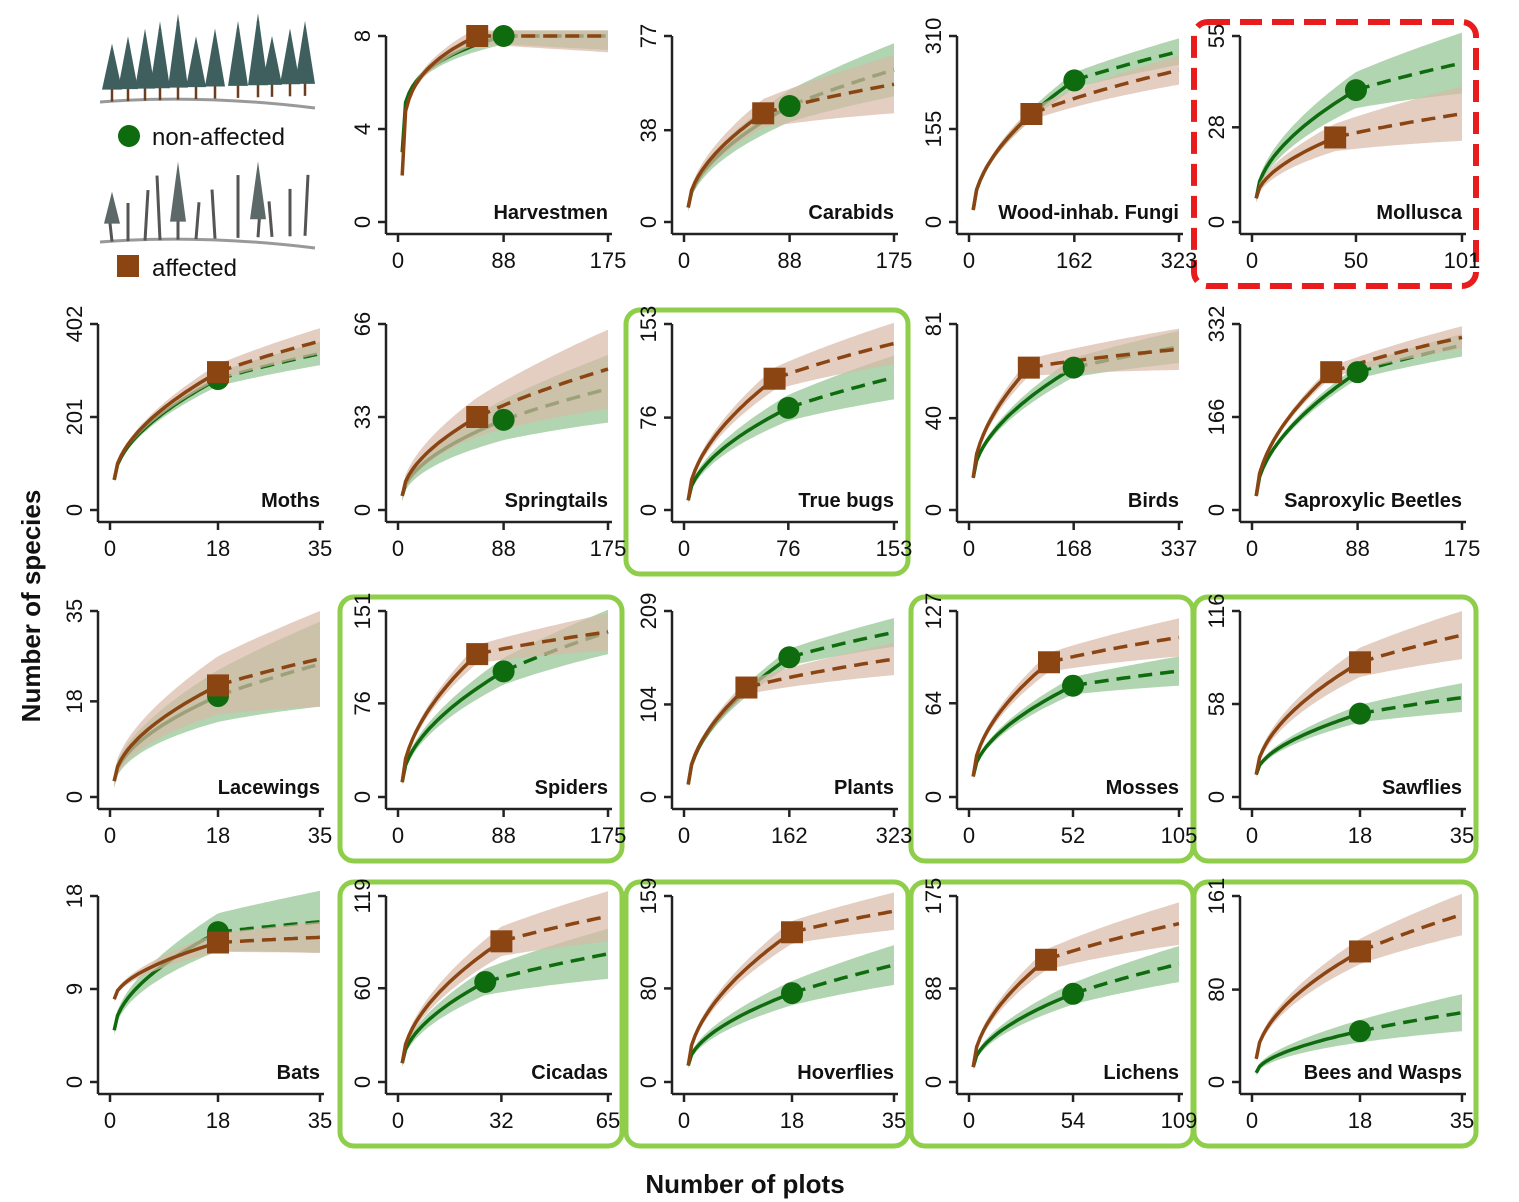 The height and width of the screenshot is (1202, 1519). Describe the element at coordinates (1335, 1014) in the screenshot. I see `panel-highlight-bees-and-wasps` at that location.